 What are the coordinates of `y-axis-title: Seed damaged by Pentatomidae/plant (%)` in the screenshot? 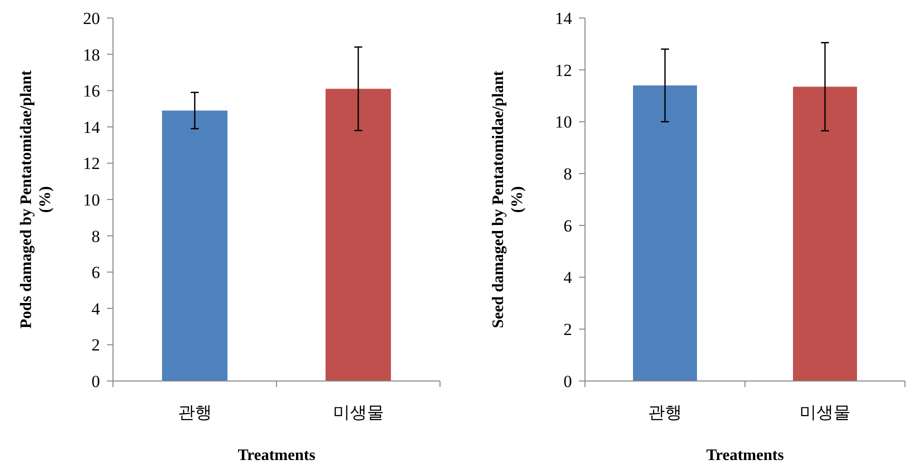 It's located at (508, 199).